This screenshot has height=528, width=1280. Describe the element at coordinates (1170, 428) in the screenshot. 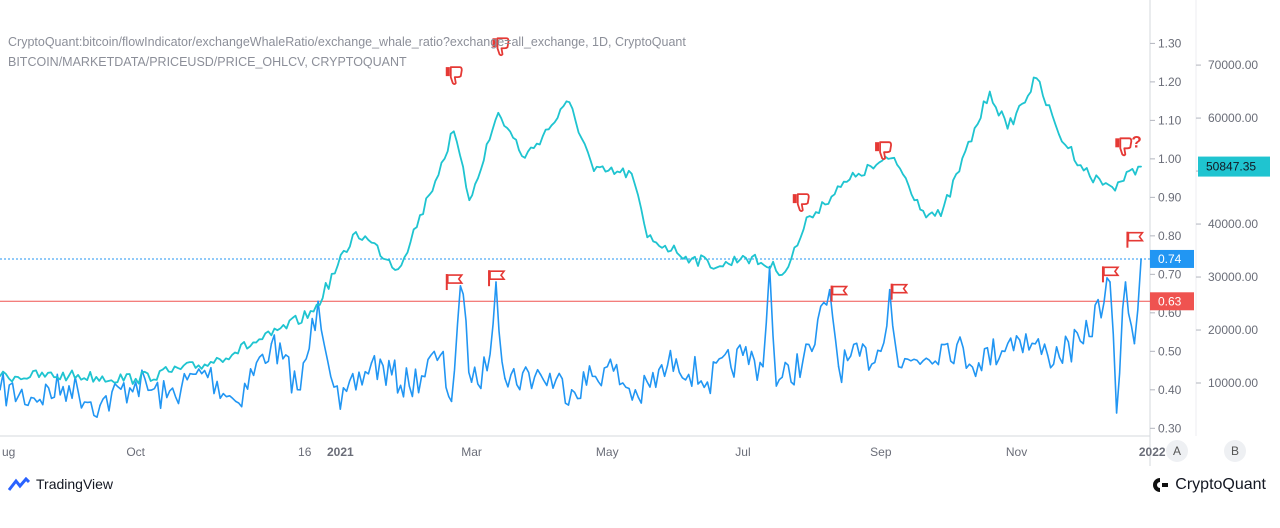

I see `ratio-tick-label: 0.30` at that location.